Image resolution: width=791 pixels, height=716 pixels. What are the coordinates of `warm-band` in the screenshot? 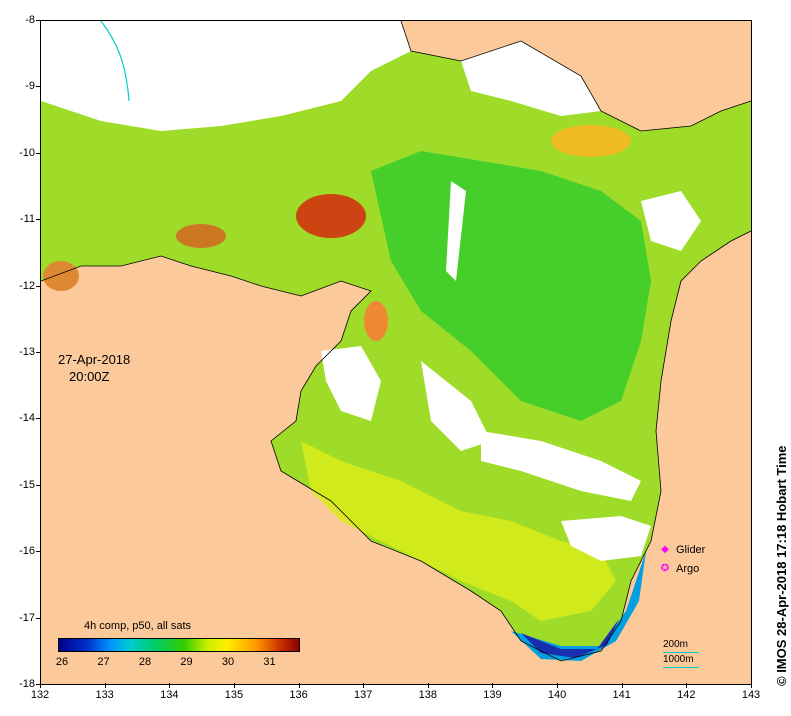 It's located at (458, 531).